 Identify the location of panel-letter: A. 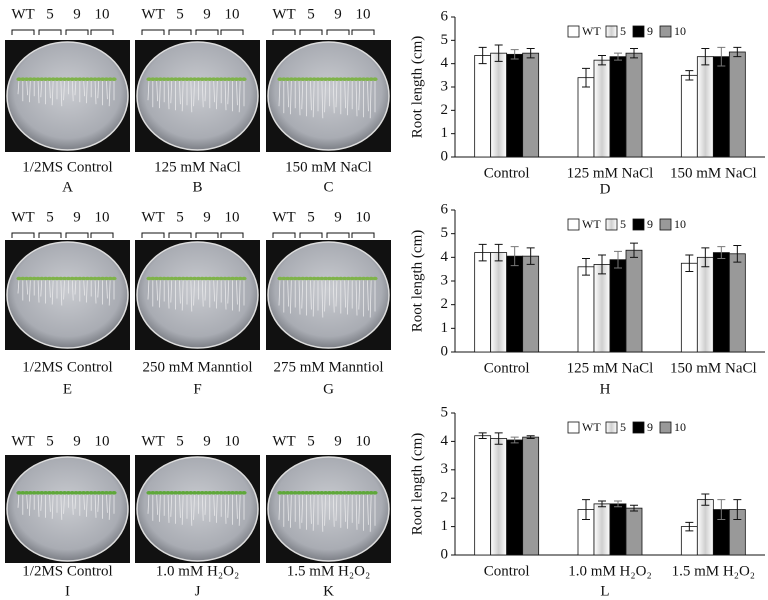
(67, 187).